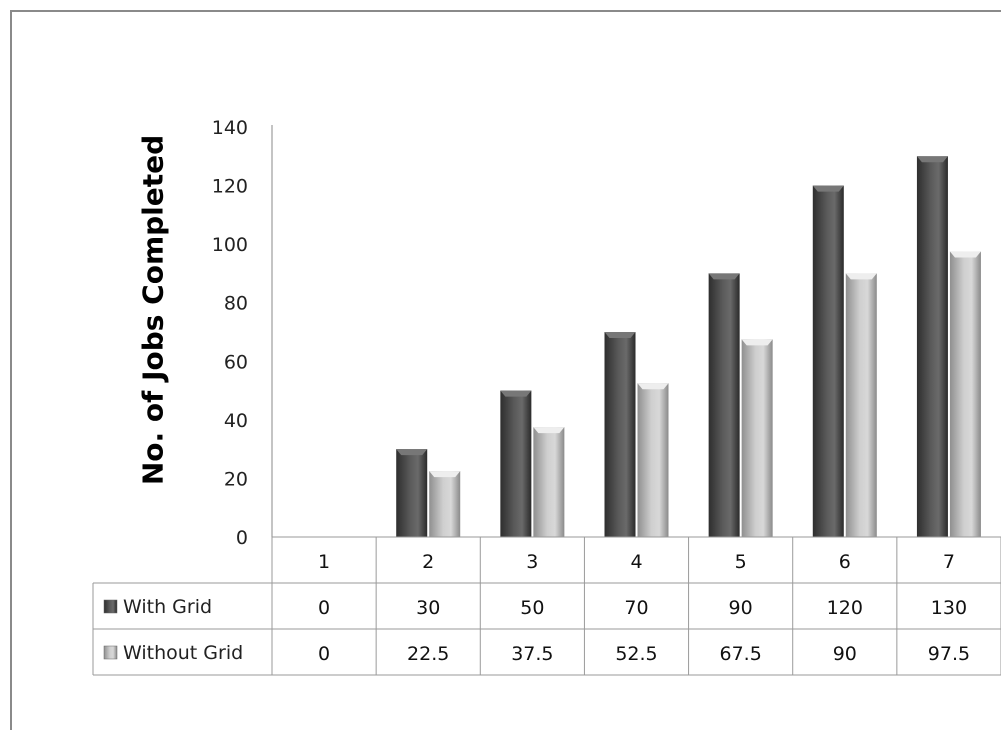 The width and height of the screenshot is (1001, 730). Describe the element at coordinates (236, 362) in the screenshot. I see `y-tick-label: 60` at that location.